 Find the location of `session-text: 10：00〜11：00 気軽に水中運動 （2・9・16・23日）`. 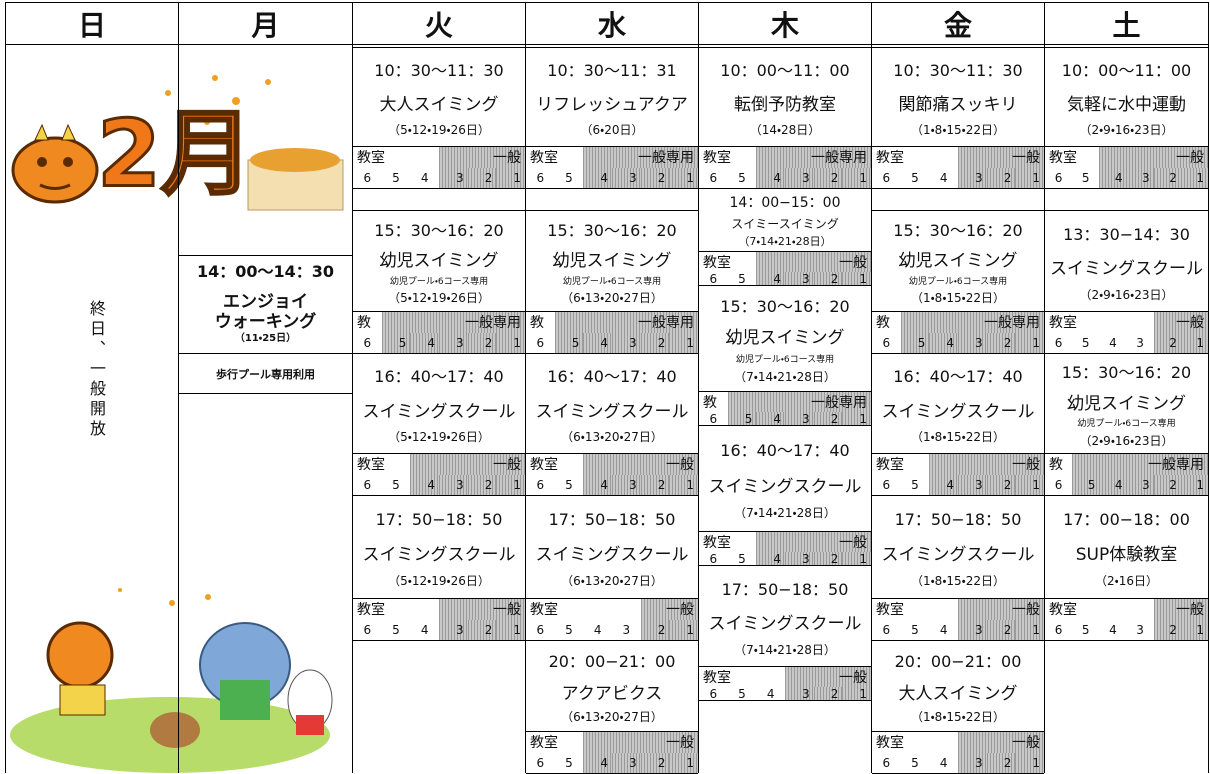

session-text: 10：00〜11：00 気軽に水中運動 （2・9・16・23日） is located at coordinates (1126, 97).